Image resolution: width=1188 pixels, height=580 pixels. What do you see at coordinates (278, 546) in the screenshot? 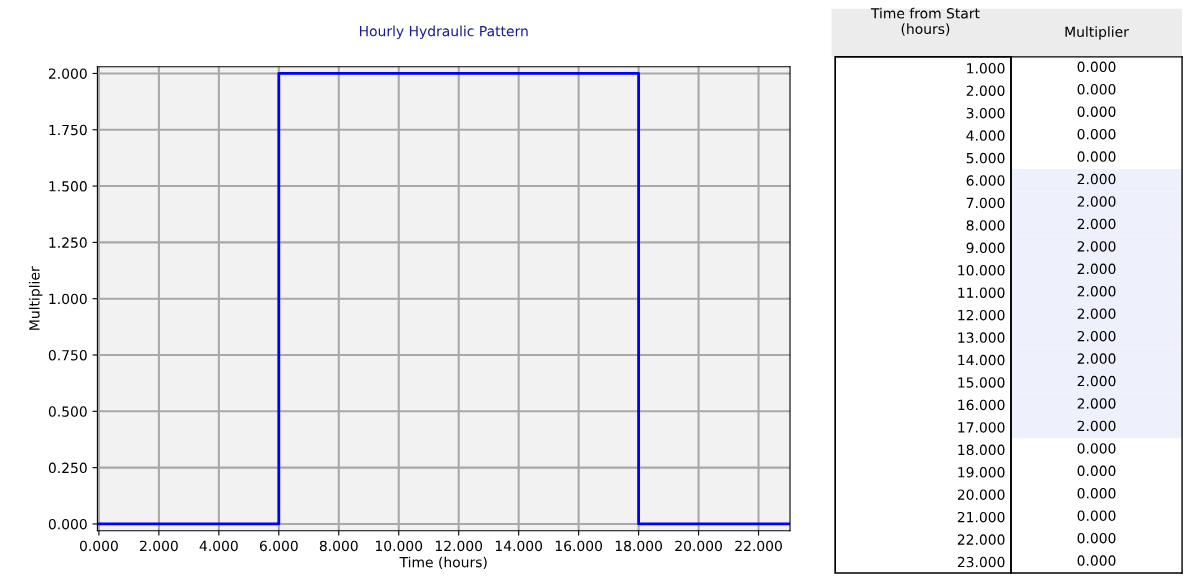
I see `x-tick-label: 6.000` at bounding box center [278, 546].